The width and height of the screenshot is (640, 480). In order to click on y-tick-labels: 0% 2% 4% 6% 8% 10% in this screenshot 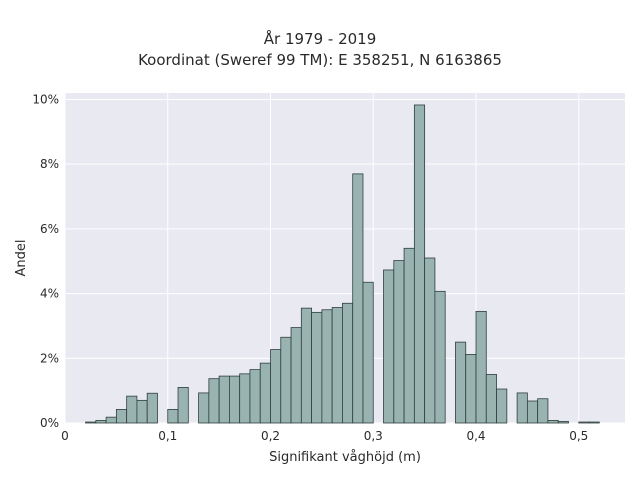, I will do `click(45, 261)`.